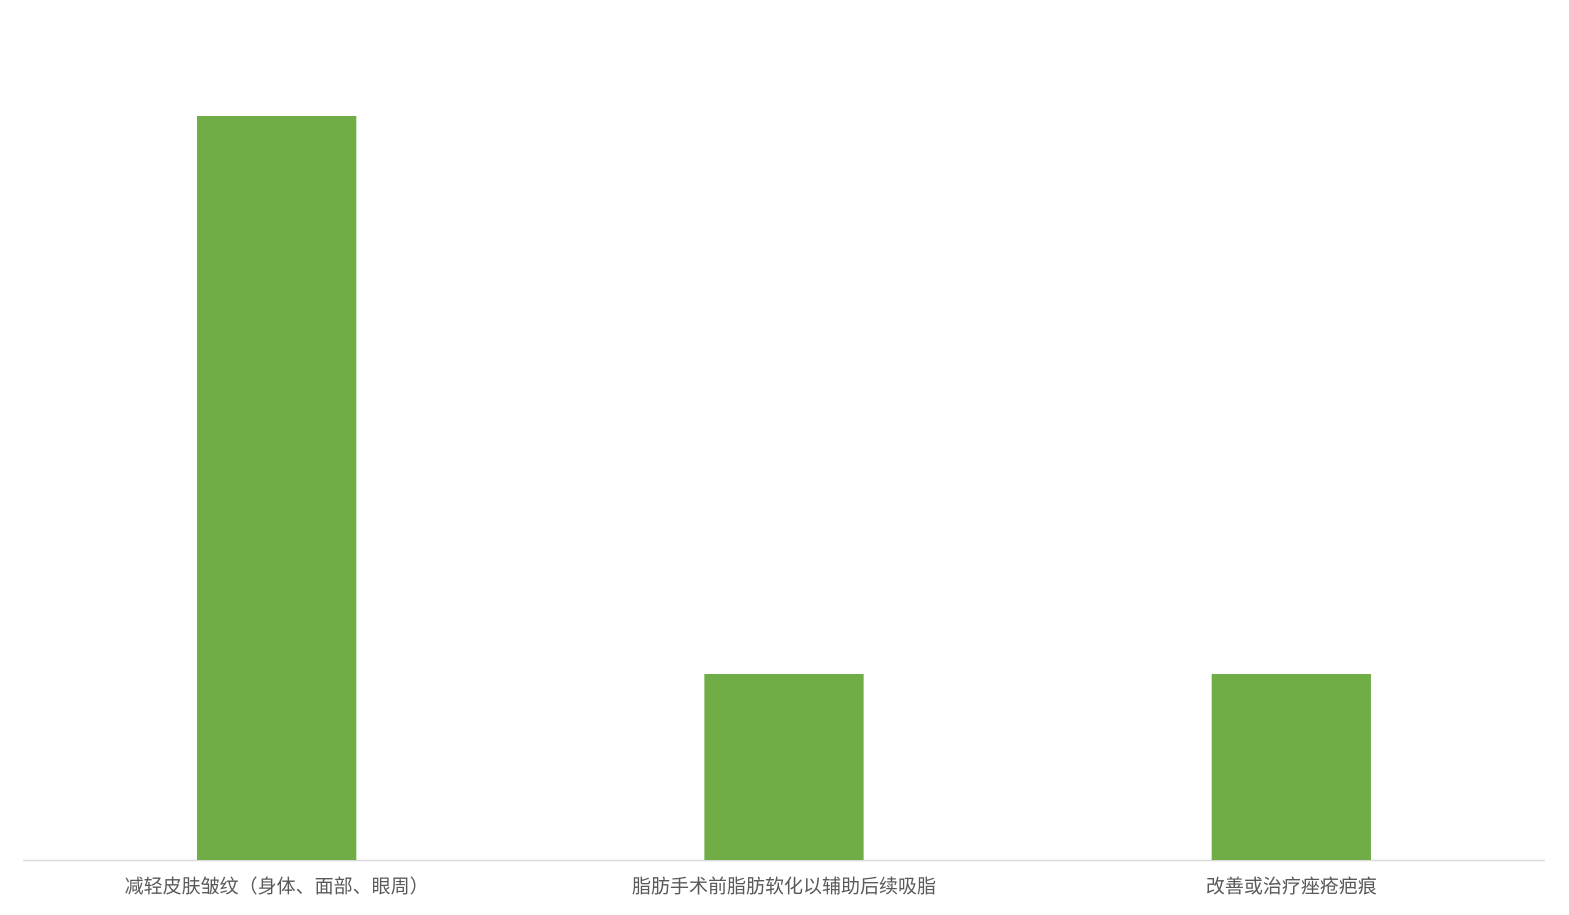 The height and width of the screenshot is (915, 1569). What do you see at coordinates (277, 887) in the screenshot?
I see `x-tick-label: 减轻皮肤皱纹（身体、面部、眼周）` at bounding box center [277, 887].